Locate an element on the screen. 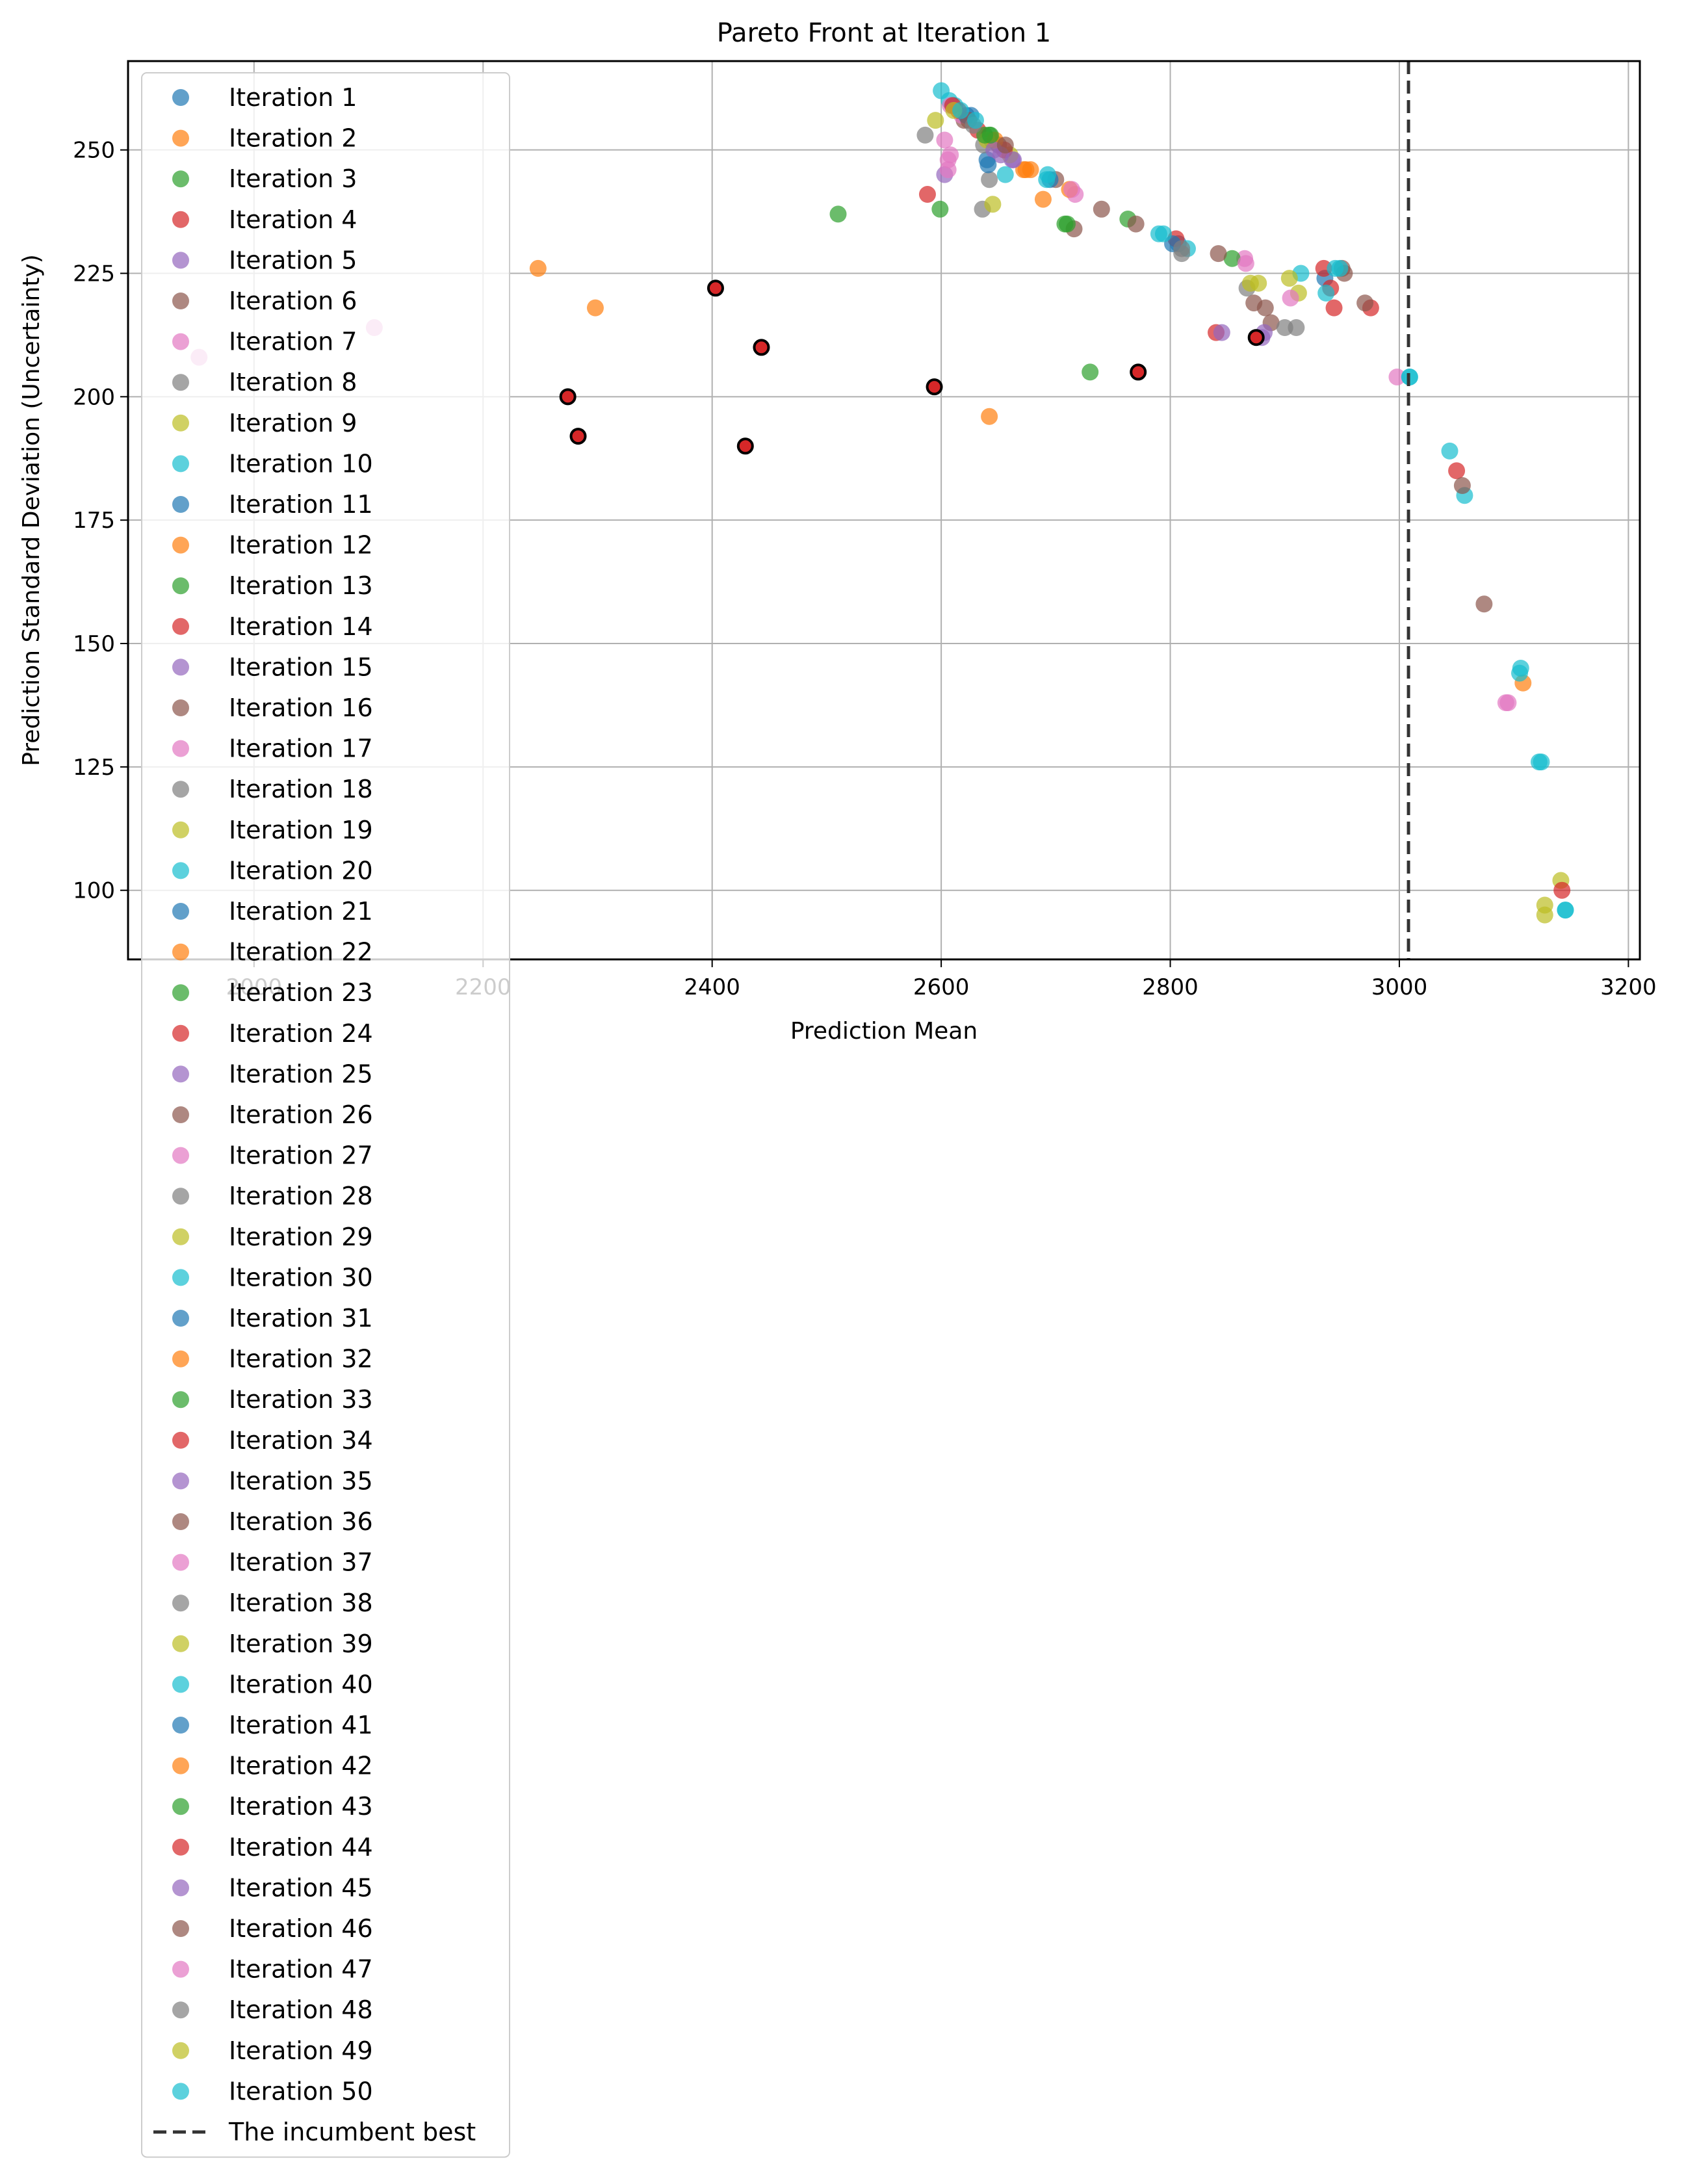 Image resolution: width=1686 pixels, height=2184 pixels. legend-label: Iteration 33 is located at coordinates (301, 1400).